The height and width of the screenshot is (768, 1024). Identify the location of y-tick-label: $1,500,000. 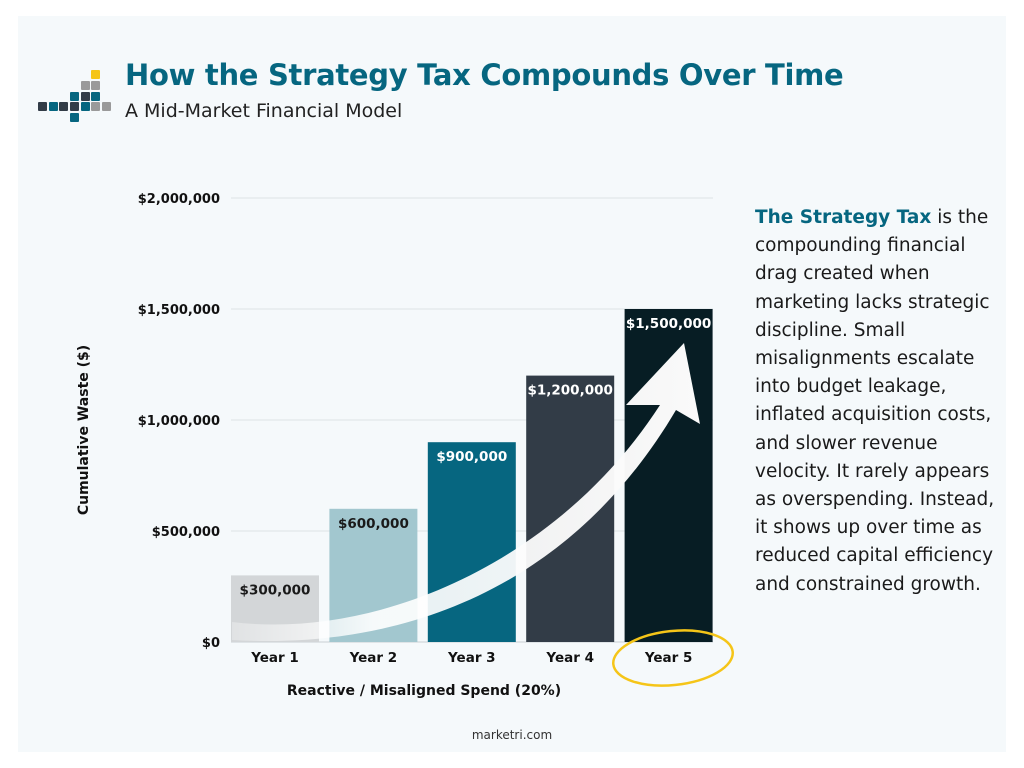
(179, 310).